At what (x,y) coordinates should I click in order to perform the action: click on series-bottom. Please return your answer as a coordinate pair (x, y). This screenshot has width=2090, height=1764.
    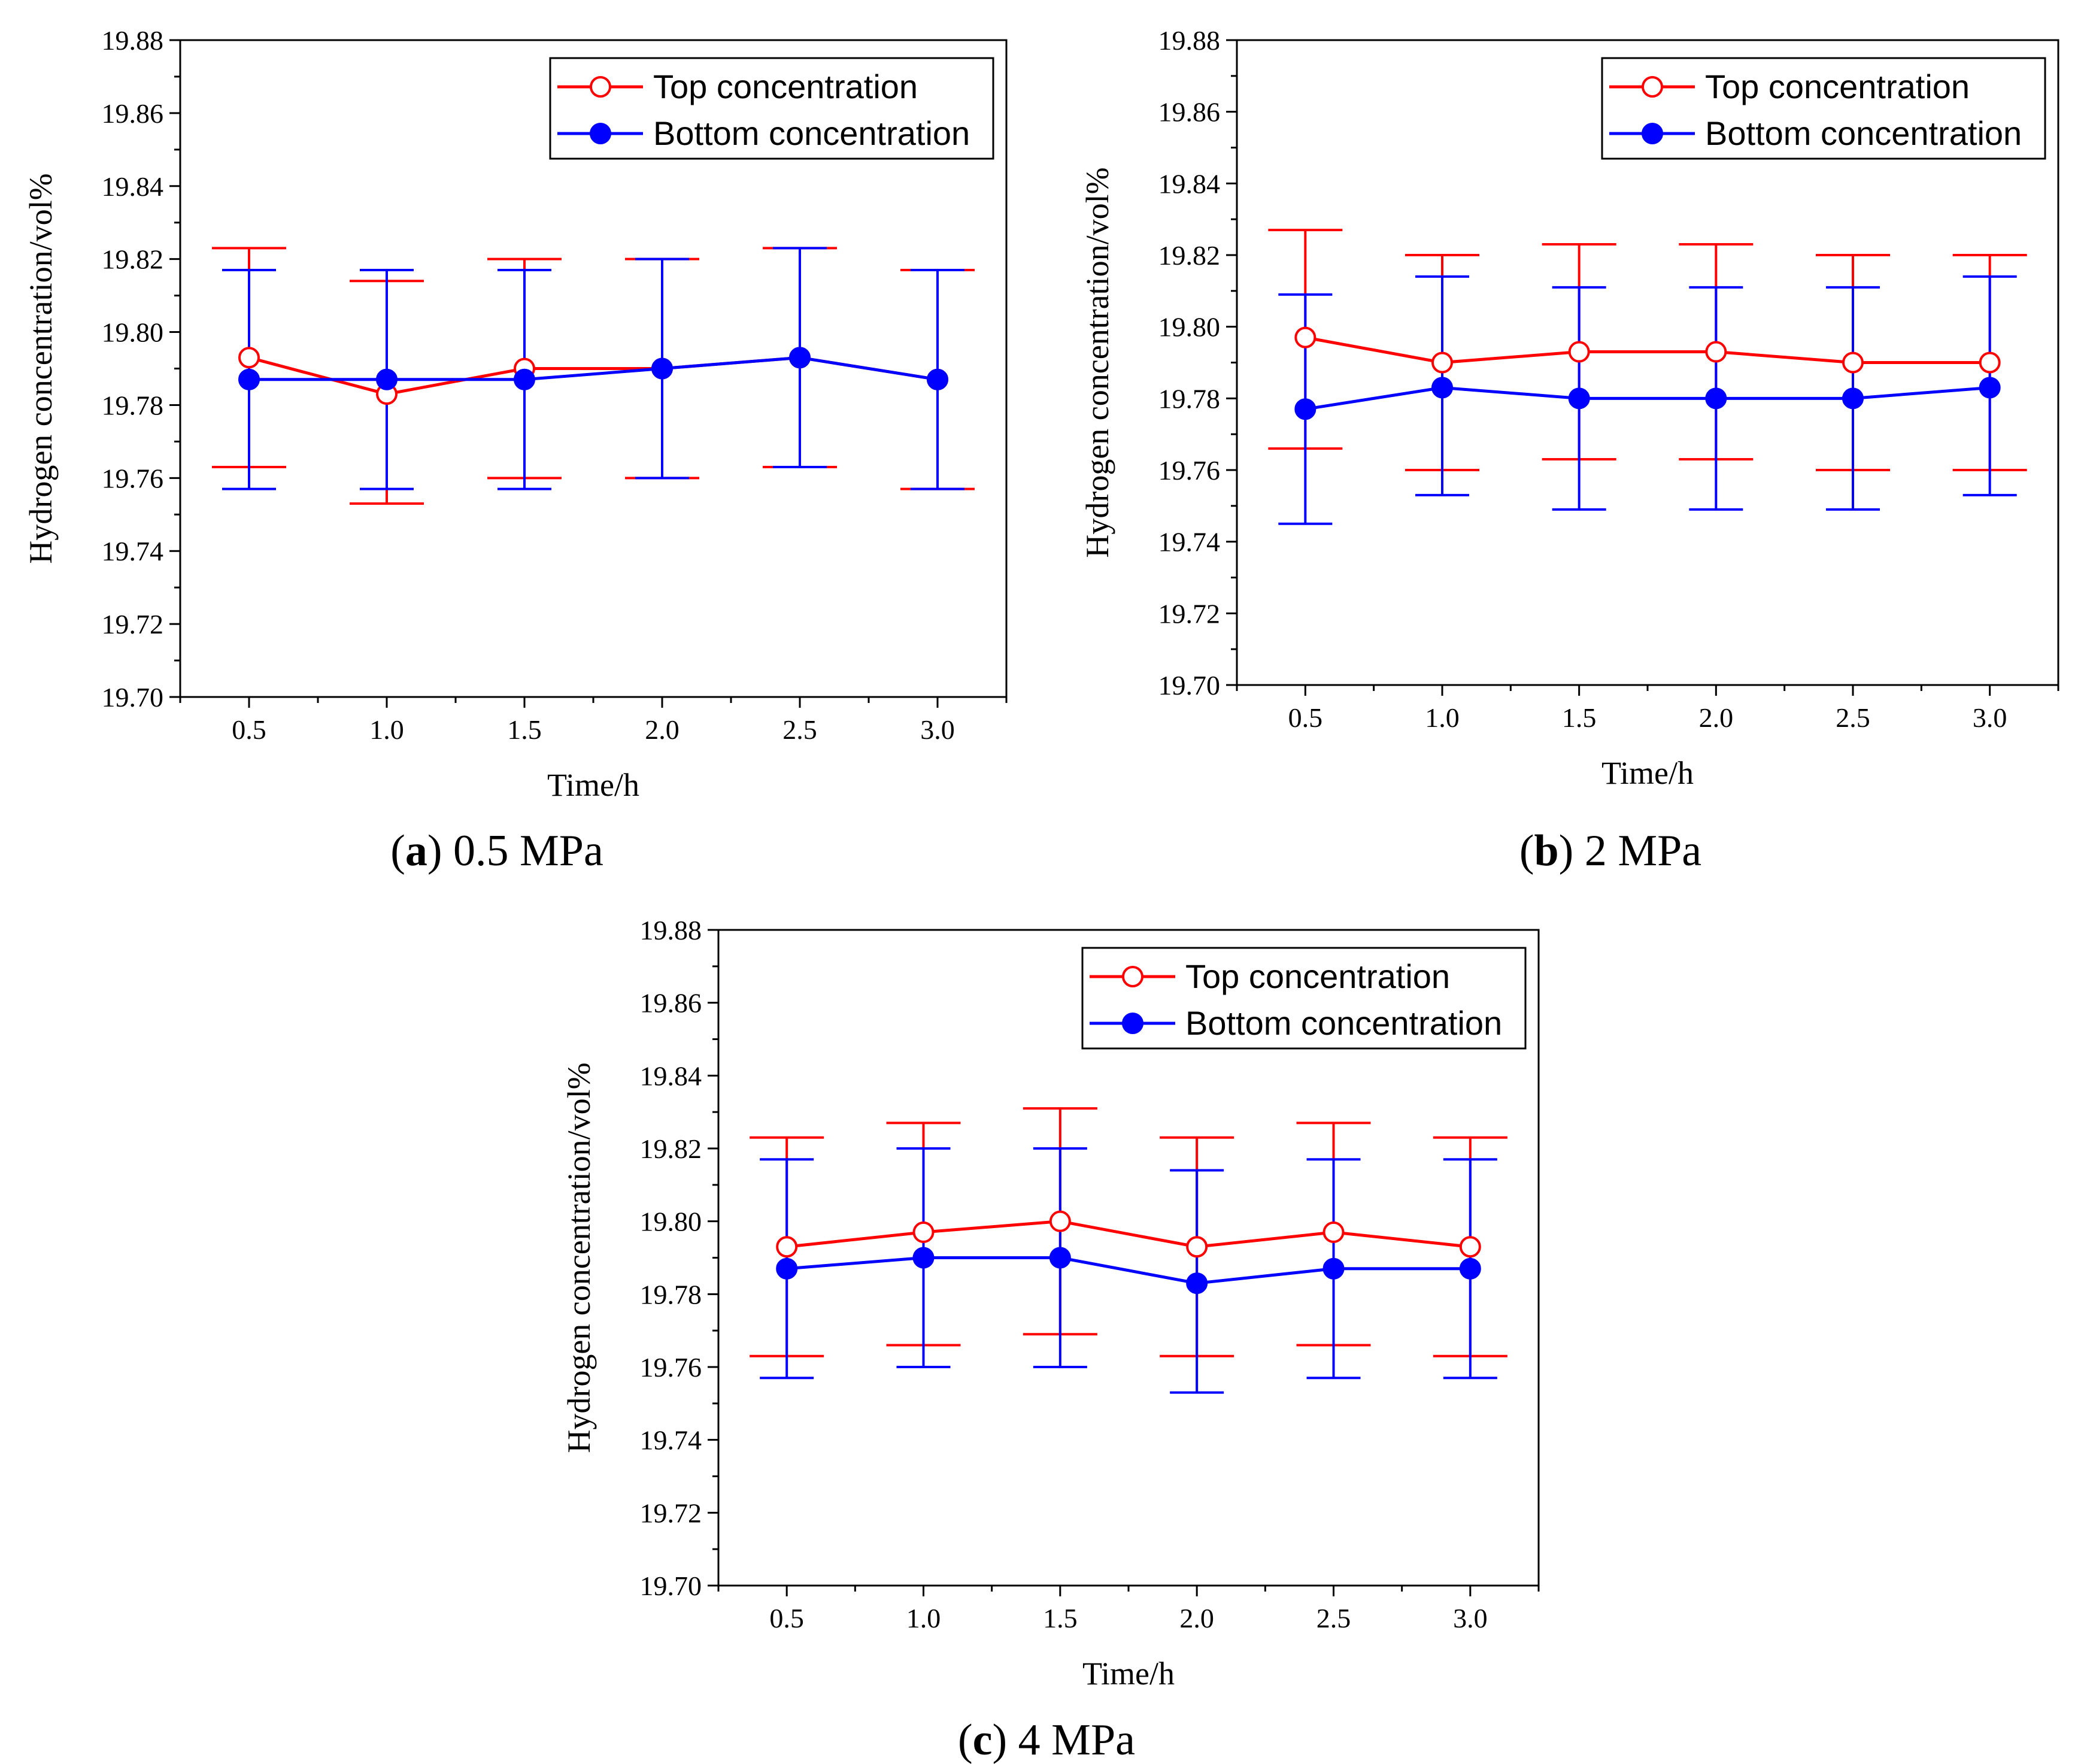
    Looking at the image, I should click on (1647, 400).